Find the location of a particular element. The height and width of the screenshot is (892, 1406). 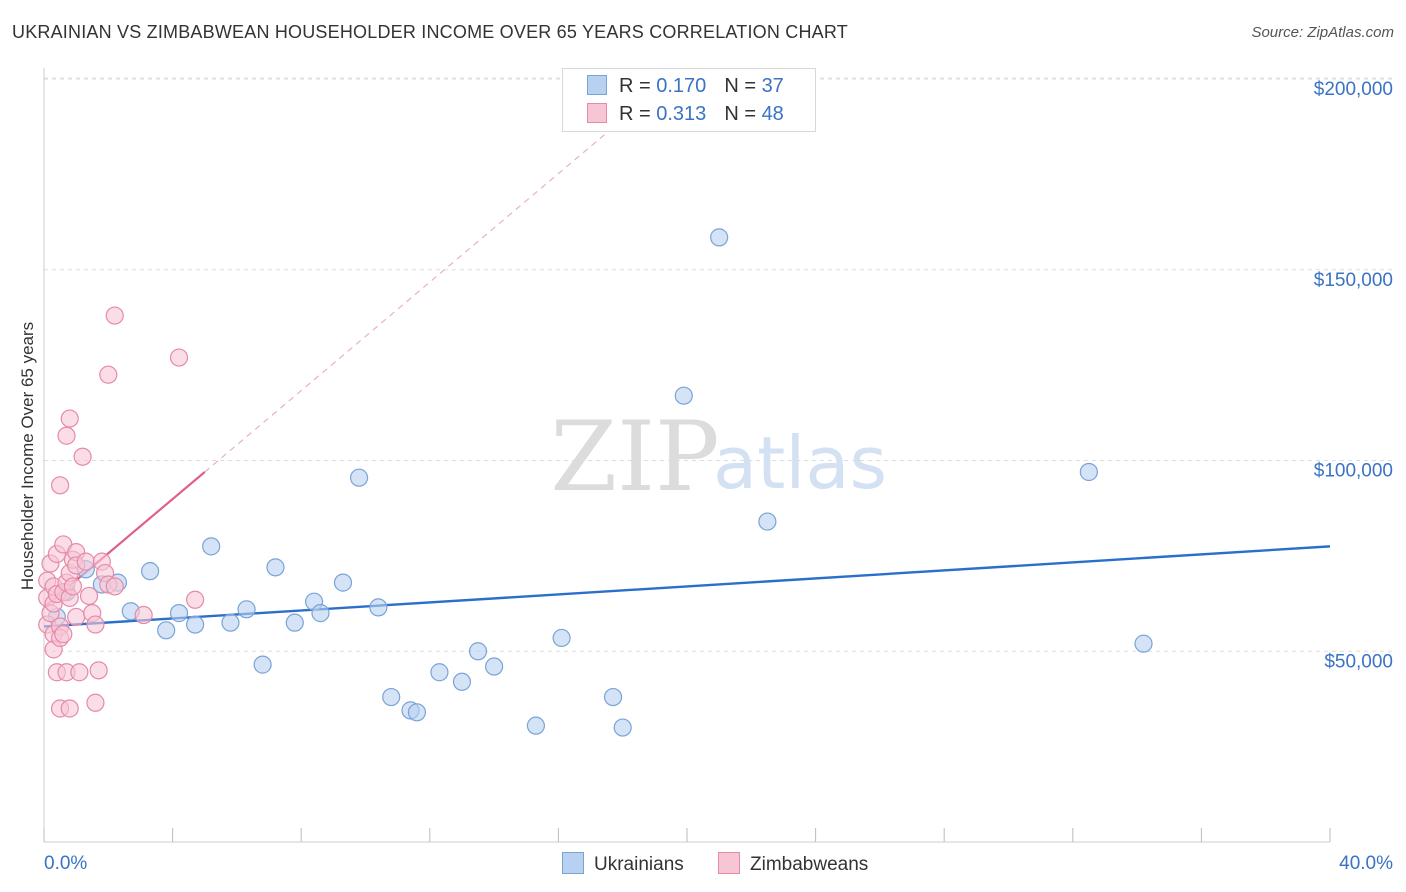

bottom-legend-zimbabweans: Zimbabweans is located at coordinates (793, 864).